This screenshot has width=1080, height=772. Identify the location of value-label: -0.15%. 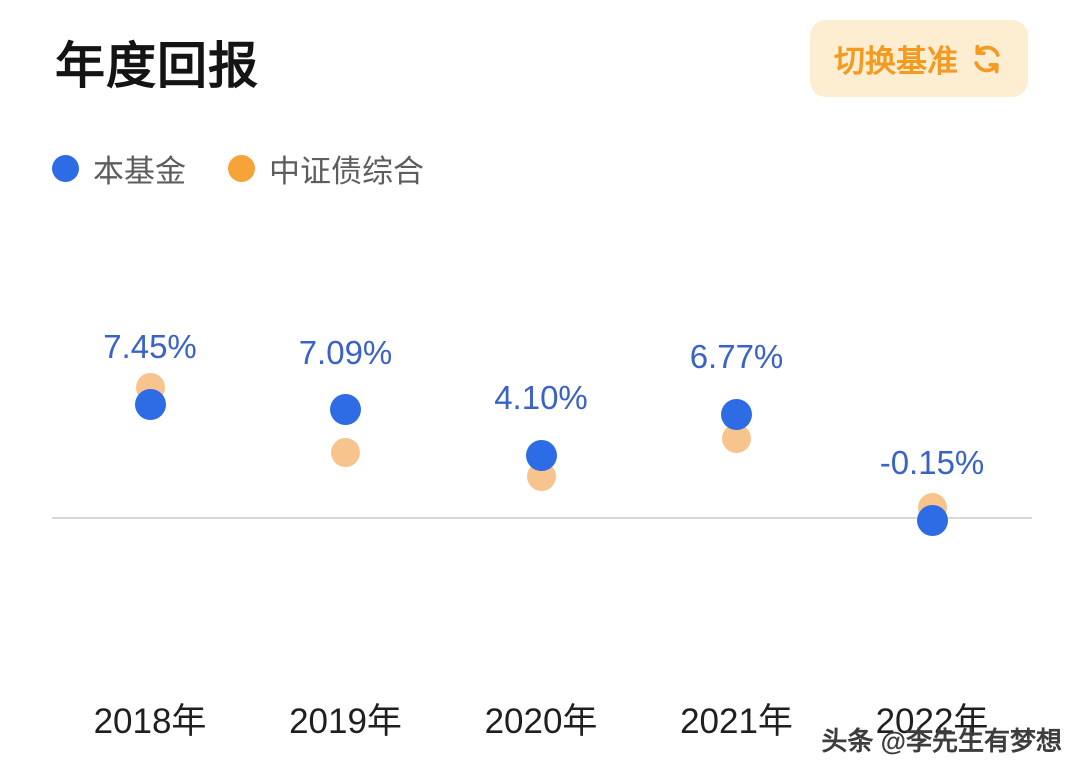
(932, 463).